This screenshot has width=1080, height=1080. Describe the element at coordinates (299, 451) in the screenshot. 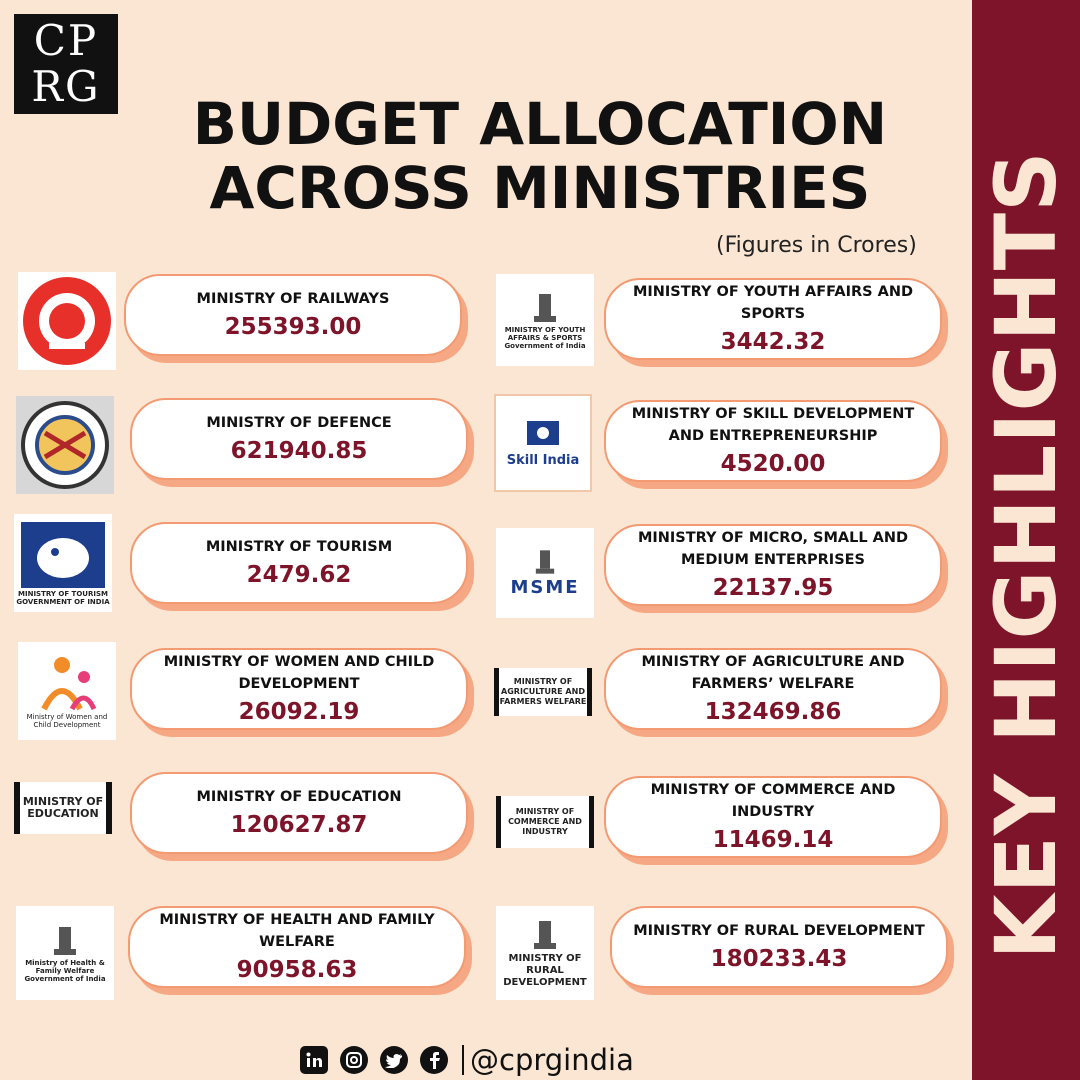

I see `ministry-value: 621940.85` at that location.